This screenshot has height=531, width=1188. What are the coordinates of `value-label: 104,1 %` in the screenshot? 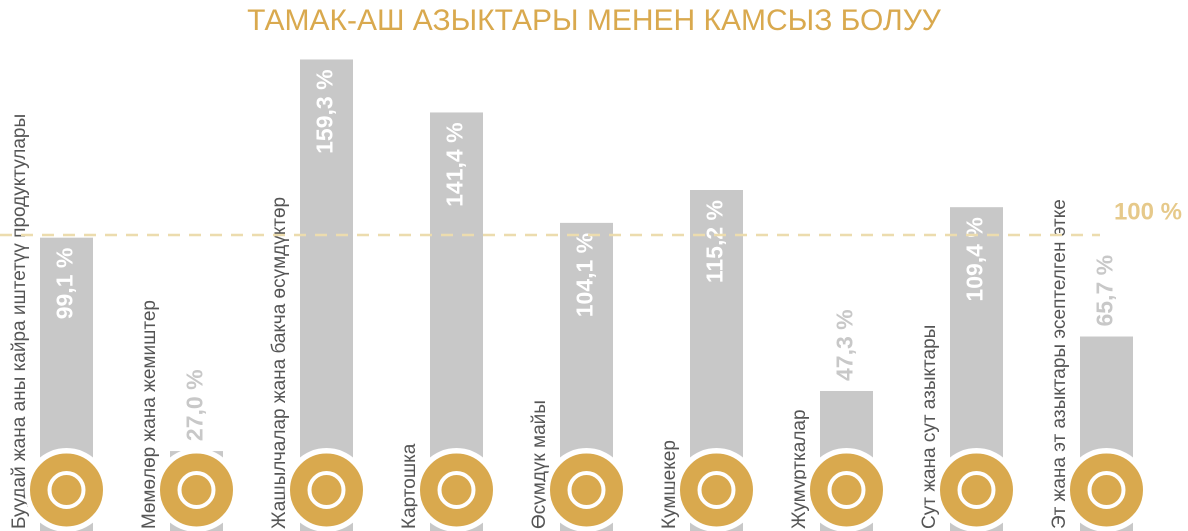 It's located at (585, 275).